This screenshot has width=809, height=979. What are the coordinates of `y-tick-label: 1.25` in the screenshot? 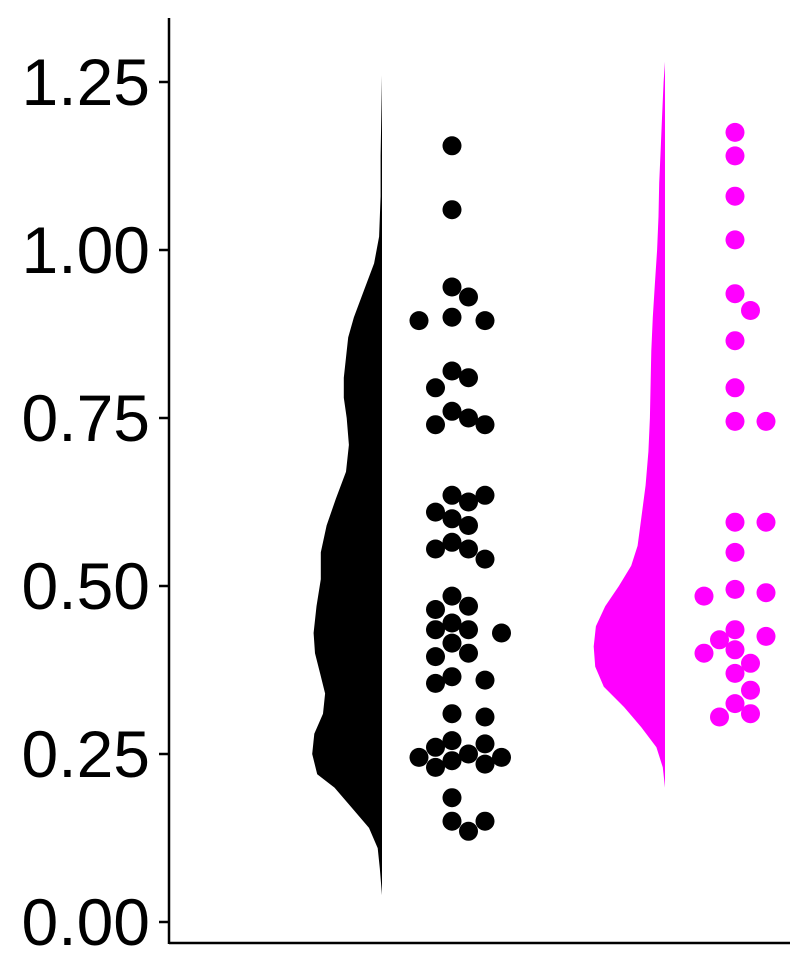 It's located at (86, 82).